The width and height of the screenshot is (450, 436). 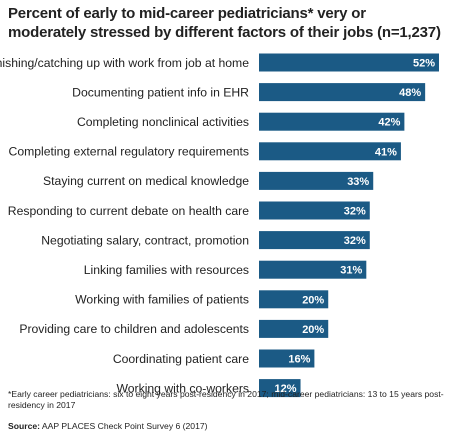 I want to click on bar-value-label: 12%, so click(x=286, y=389).